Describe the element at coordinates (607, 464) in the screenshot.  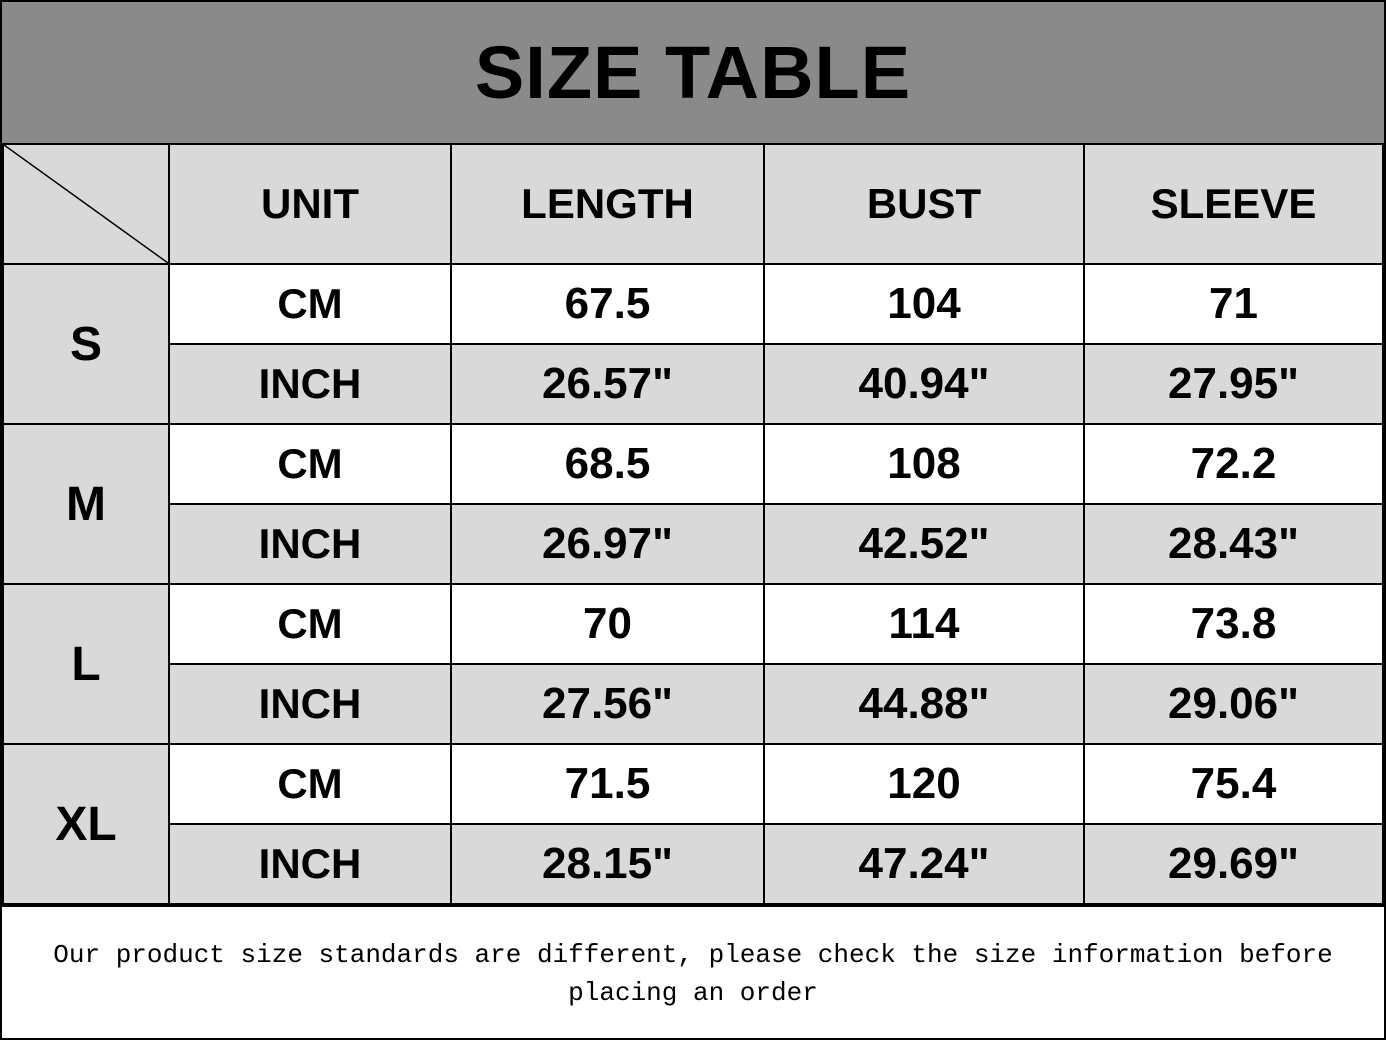
I see `value-cell-length: 68.5` at that location.